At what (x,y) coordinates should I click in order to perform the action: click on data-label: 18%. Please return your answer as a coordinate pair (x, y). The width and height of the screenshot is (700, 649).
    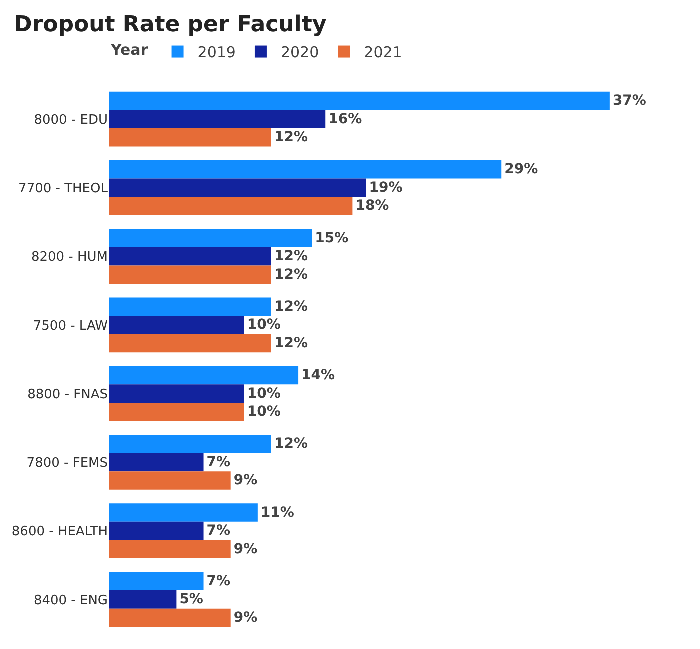
    Looking at the image, I should click on (373, 206).